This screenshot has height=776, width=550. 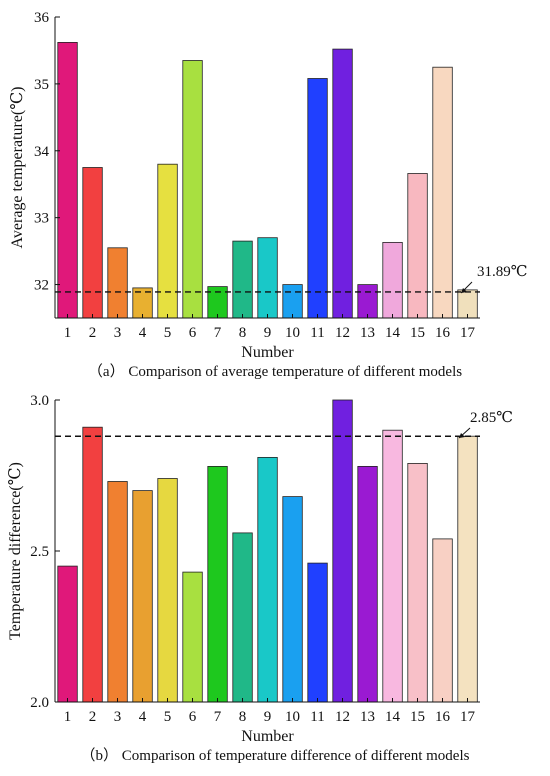 I want to click on reference-label: 31.89℃, so click(x=502, y=272).